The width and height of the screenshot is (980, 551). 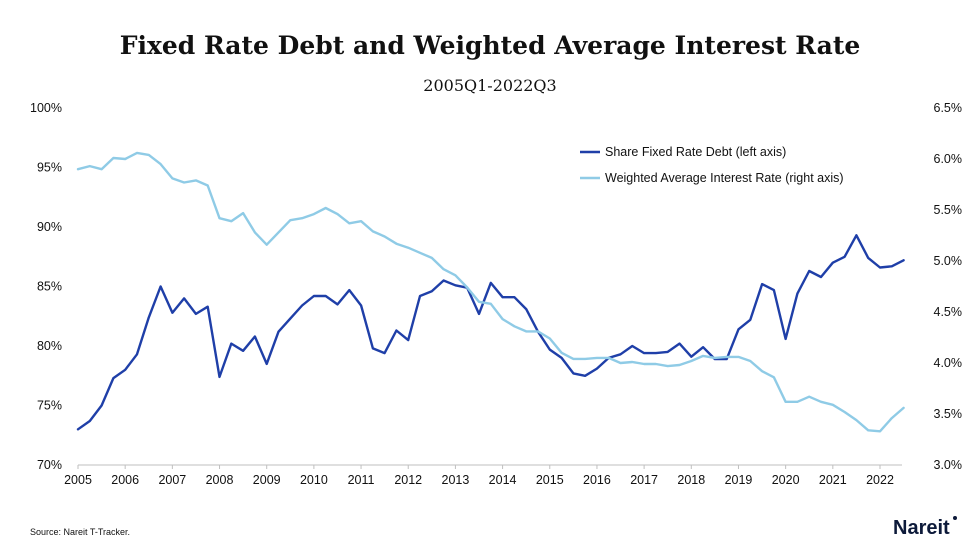 What do you see at coordinates (49, 406) in the screenshot?
I see `left-tick-label: 75%` at bounding box center [49, 406].